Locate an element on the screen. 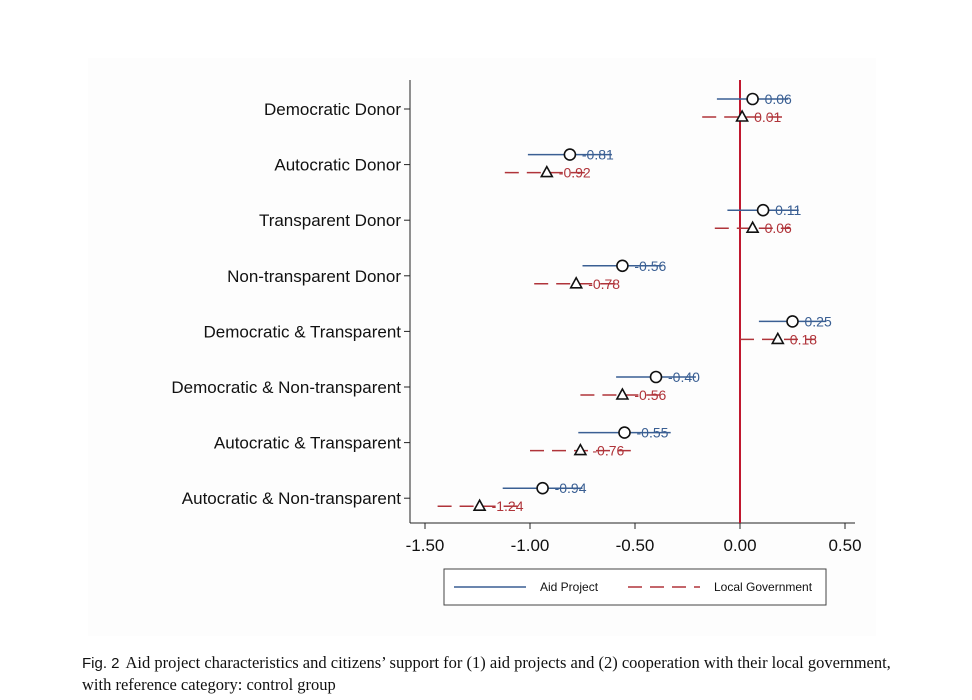  local-government-value-label: -0.76 is located at coordinates (608, 451).